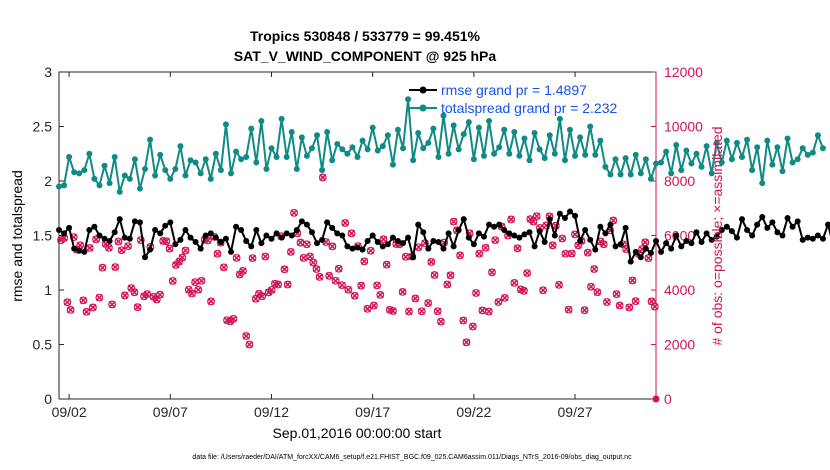  I want to click on y-right-tick-label: 8000, so click(679, 181).